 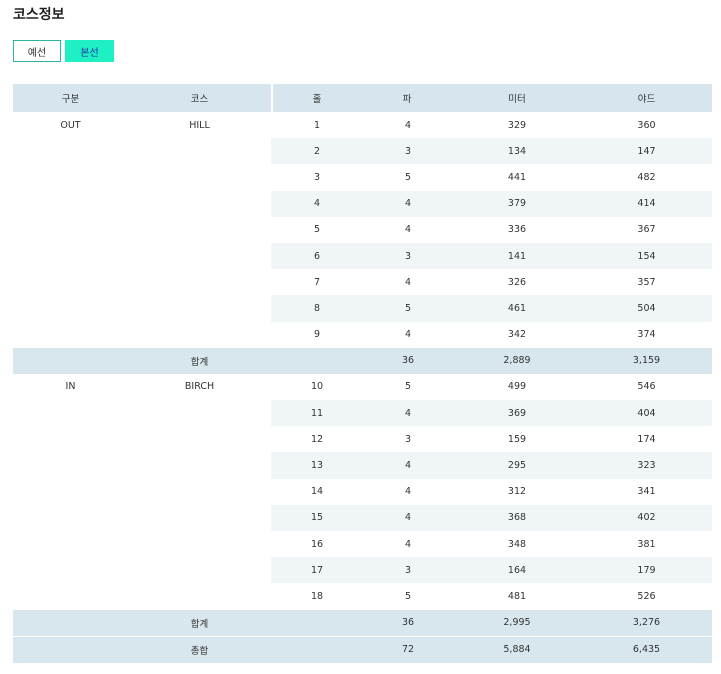 What do you see at coordinates (517, 282) in the screenshot?
I see `meter-cell: 326` at bounding box center [517, 282].